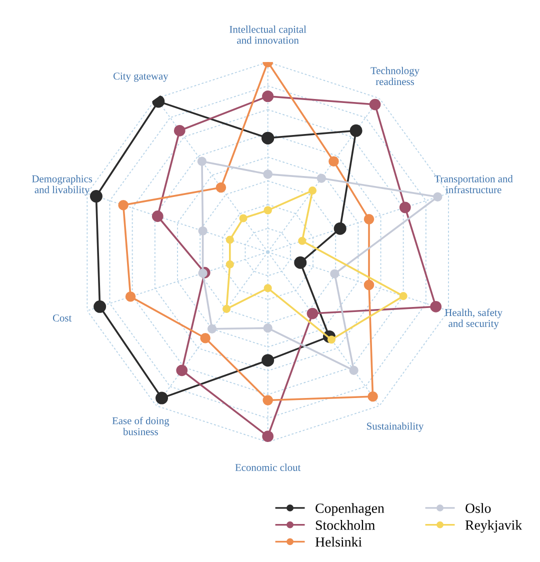 The height and width of the screenshot is (562, 540). What do you see at coordinates (62, 318) in the screenshot?
I see `spoke-label: Cost` at bounding box center [62, 318].